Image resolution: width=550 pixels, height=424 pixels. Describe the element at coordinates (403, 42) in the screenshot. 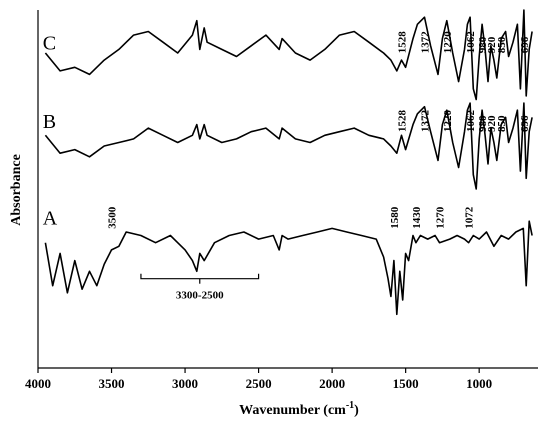

I see `peak-label-C-1528: 1528` at that location.